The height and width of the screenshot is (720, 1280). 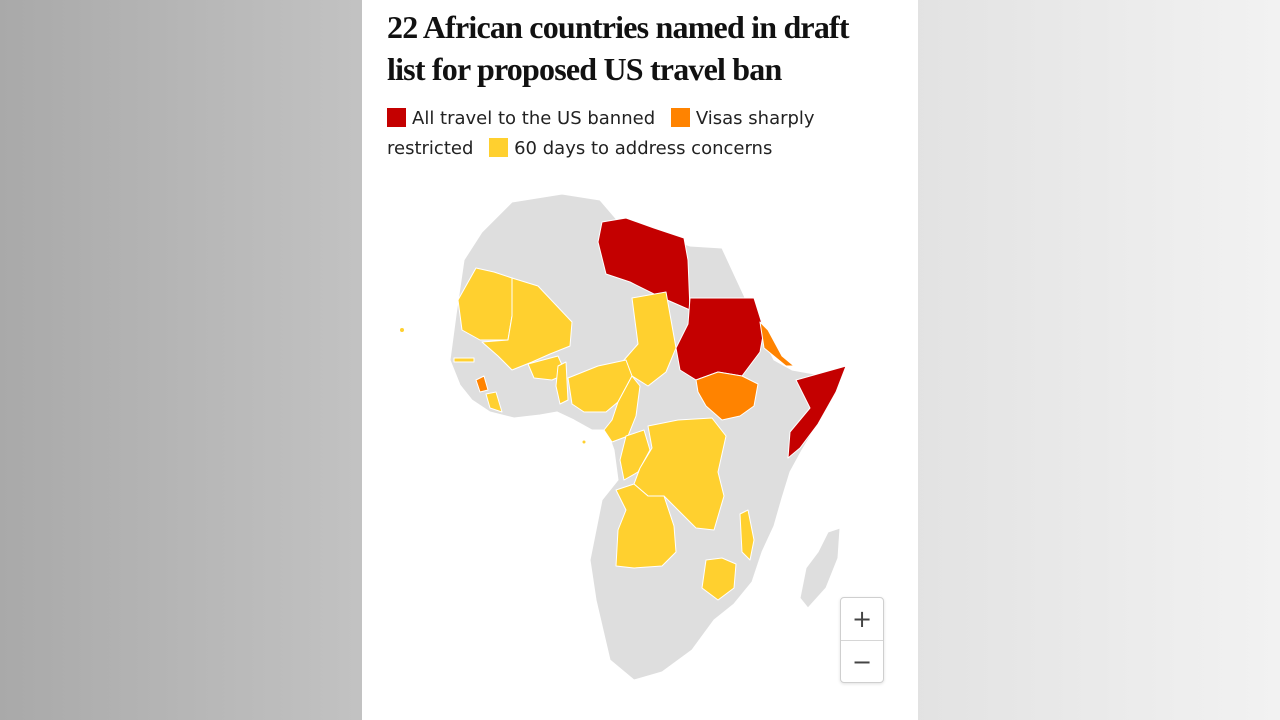 I want to click on legend-label-concerns: 60 days to address concerns, so click(x=643, y=148).